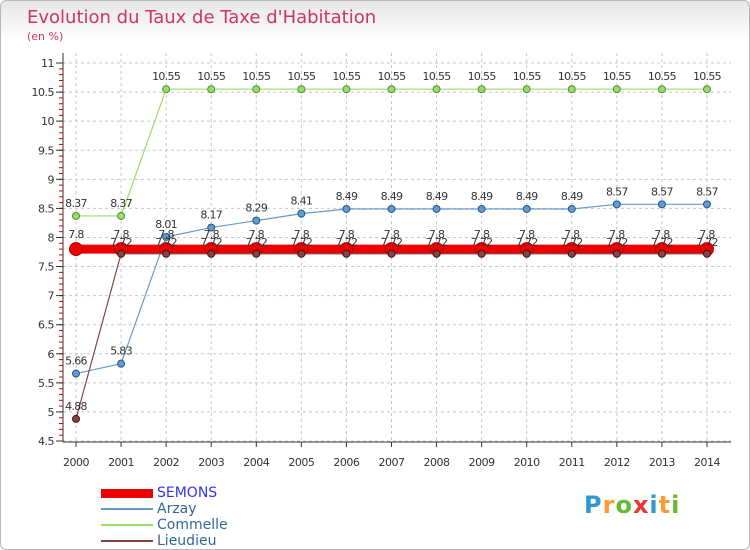  I want to click on x-tick-label: 2001, so click(121, 462).